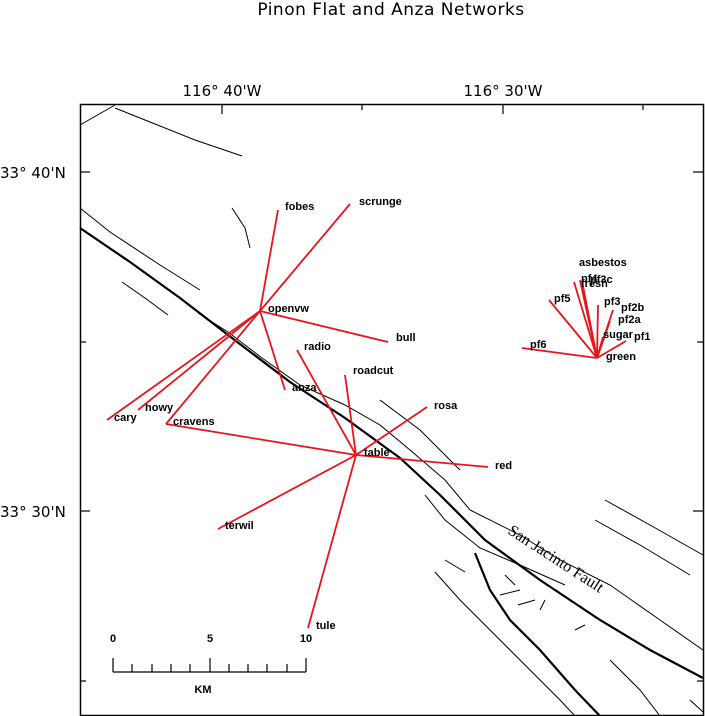 This screenshot has height=716, width=705. I want to click on station-rosa: rosa, so click(446, 406).